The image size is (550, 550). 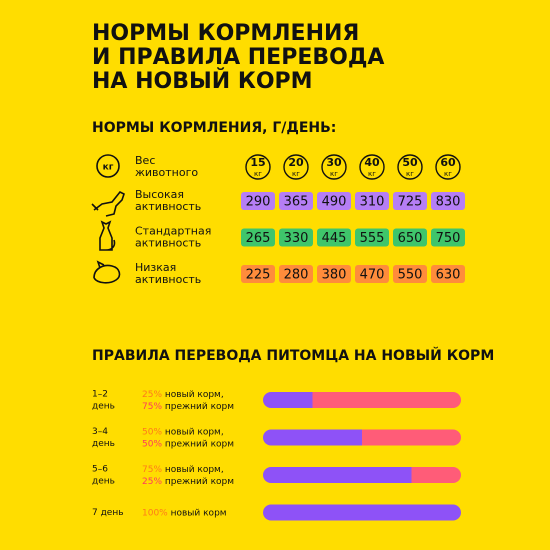 What do you see at coordinates (155, 513) in the screenshot?
I see `percent: 100%` at bounding box center [155, 513].